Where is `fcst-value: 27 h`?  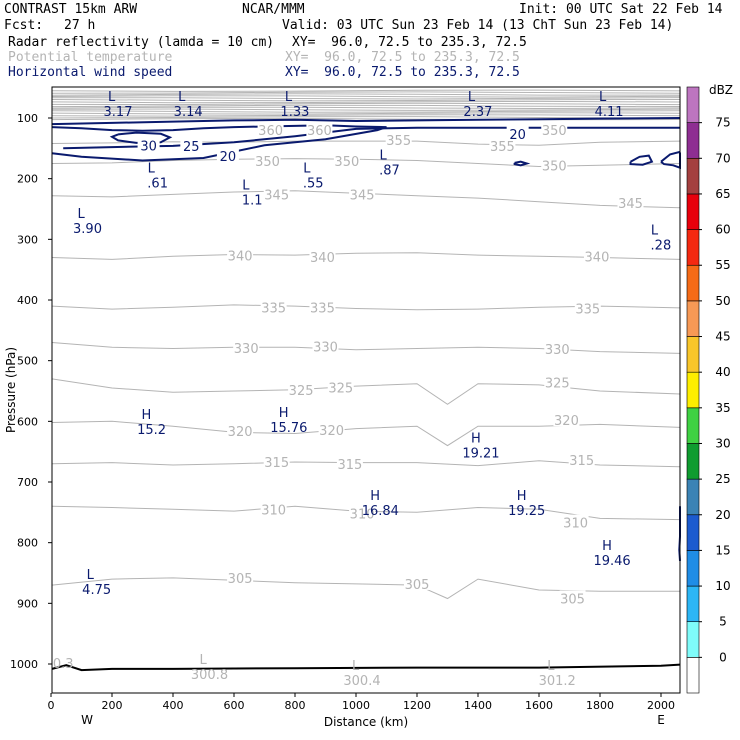
fcst-value: 27 h is located at coordinates (80, 25).